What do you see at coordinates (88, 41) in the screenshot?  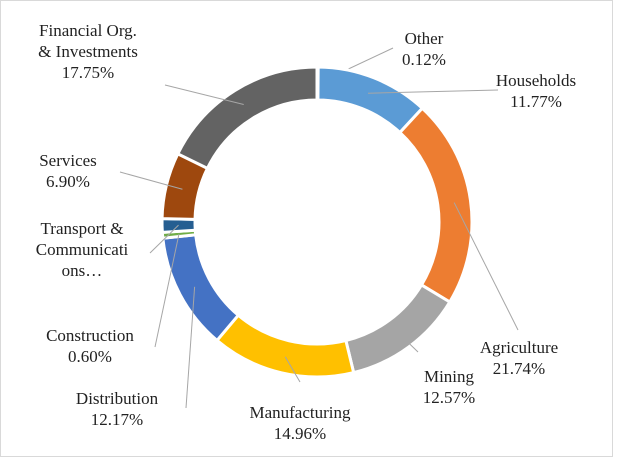 I see `category-label: Financial Org. & Investments` at bounding box center [88, 41].